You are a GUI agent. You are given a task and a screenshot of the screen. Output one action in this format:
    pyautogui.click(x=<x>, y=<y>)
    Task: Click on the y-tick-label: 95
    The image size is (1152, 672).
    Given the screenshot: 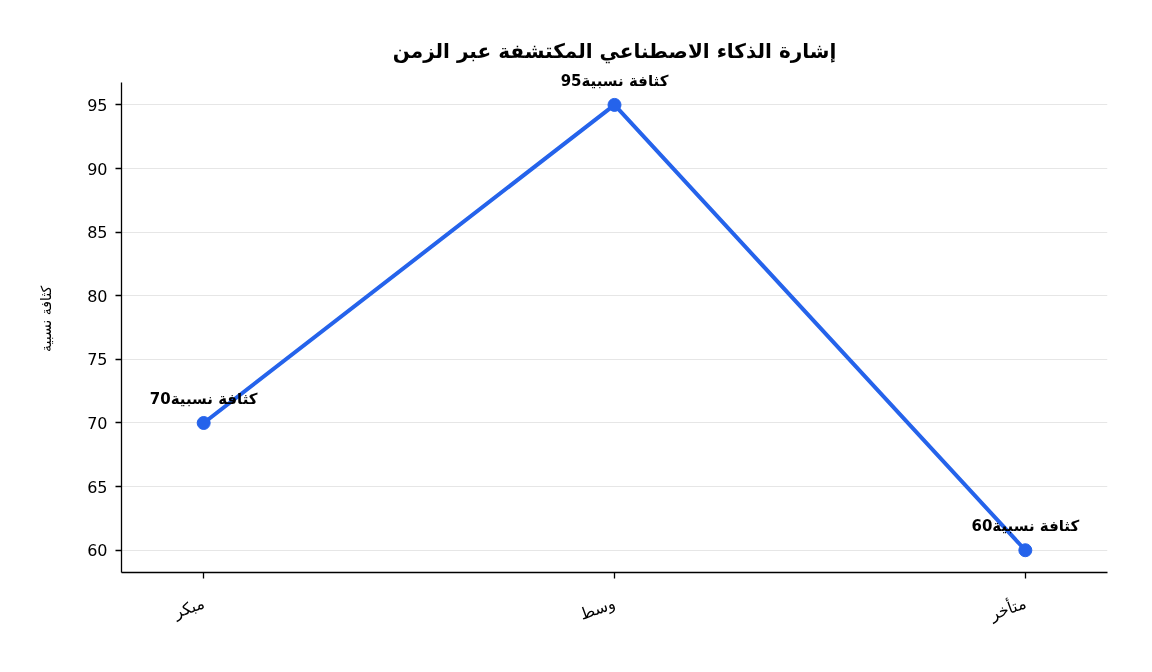 What is the action you would take?
    pyautogui.click(x=97, y=105)
    